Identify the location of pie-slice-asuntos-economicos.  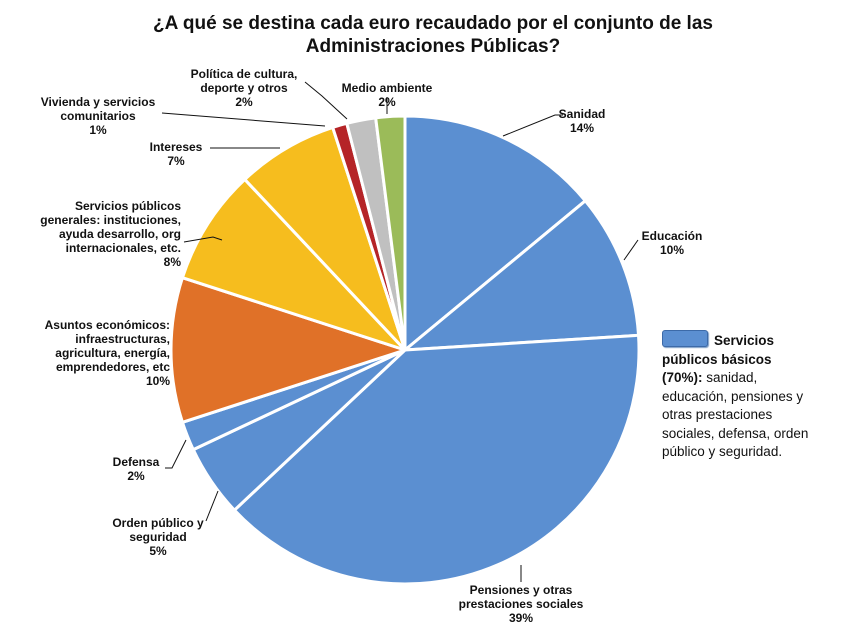
(288, 350).